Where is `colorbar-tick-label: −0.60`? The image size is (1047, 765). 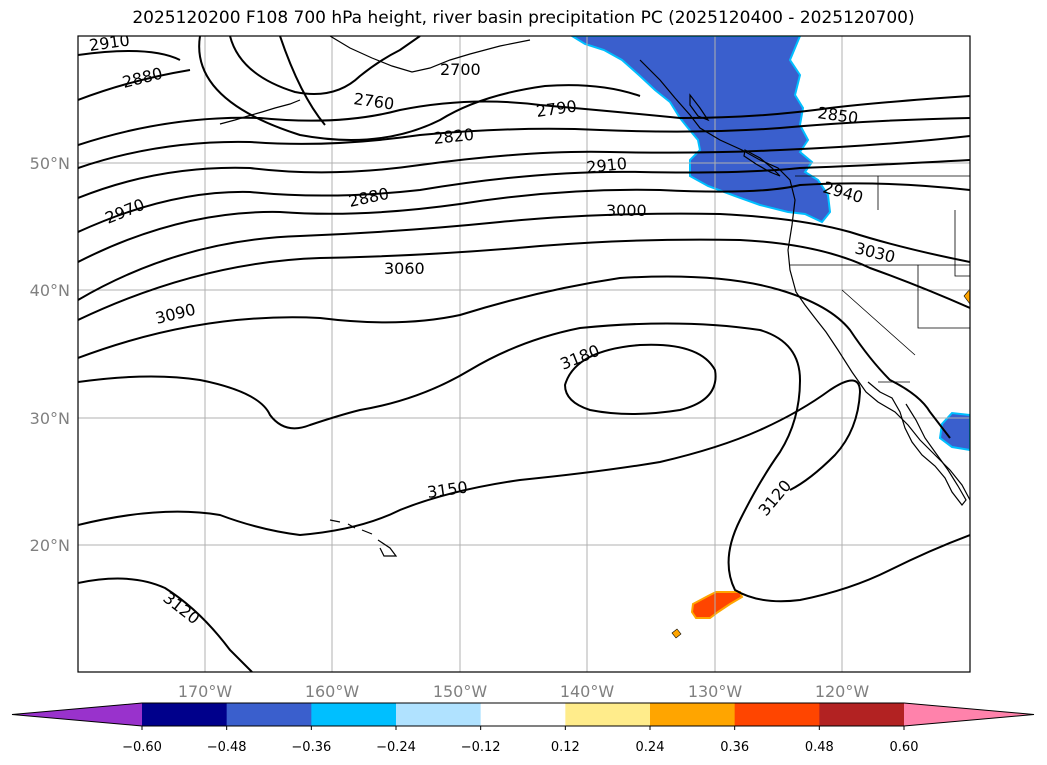
colorbar-tick-label: −0.60 is located at coordinates (142, 747).